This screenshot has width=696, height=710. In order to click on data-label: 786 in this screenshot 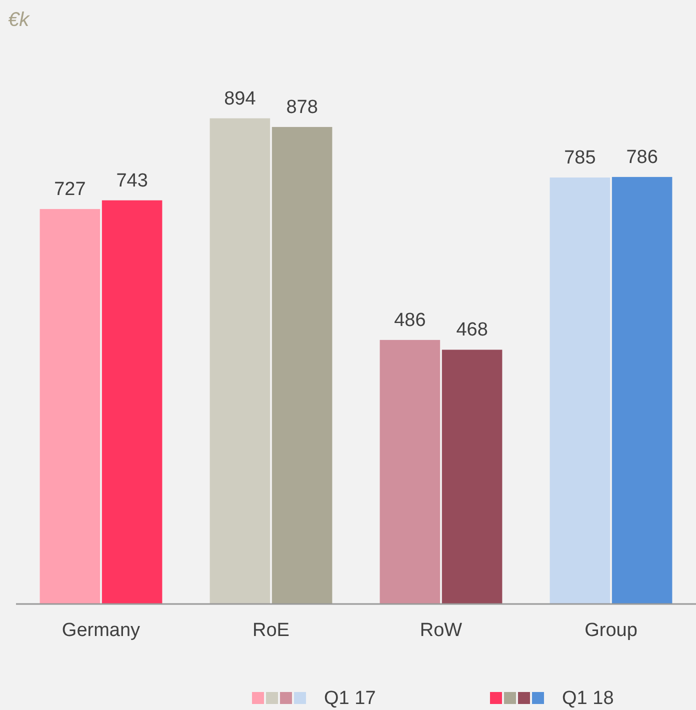, I will do `click(642, 157)`.